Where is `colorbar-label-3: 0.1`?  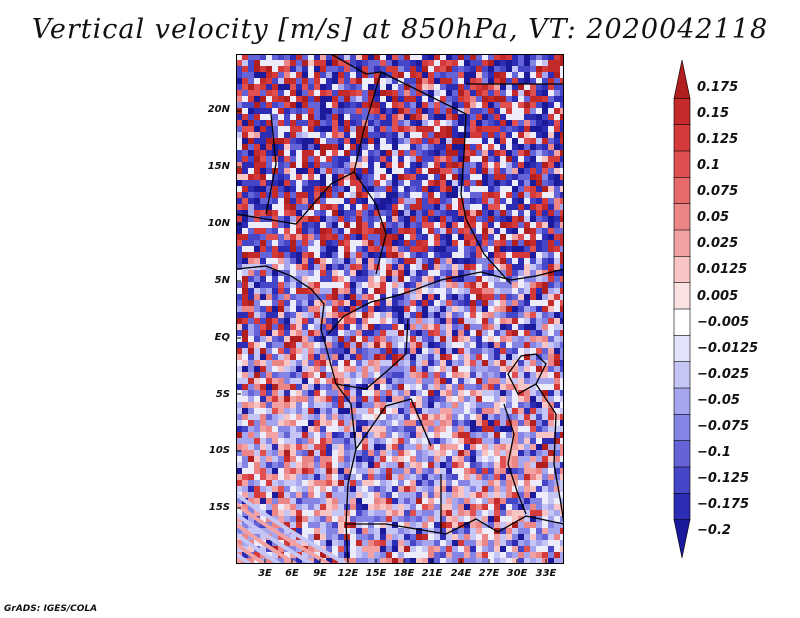
colorbar-label-3: 0.1 is located at coordinates (709, 165).